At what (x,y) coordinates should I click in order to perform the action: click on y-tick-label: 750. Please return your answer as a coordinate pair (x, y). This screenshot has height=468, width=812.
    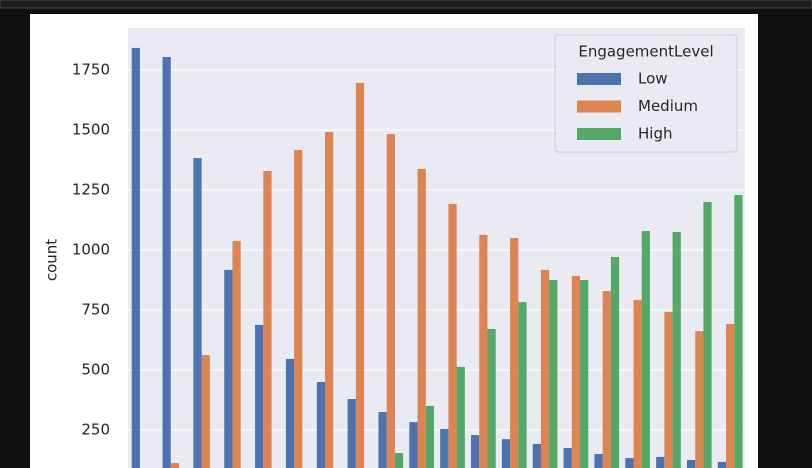
    Looking at the image, I should click on (95, 310).